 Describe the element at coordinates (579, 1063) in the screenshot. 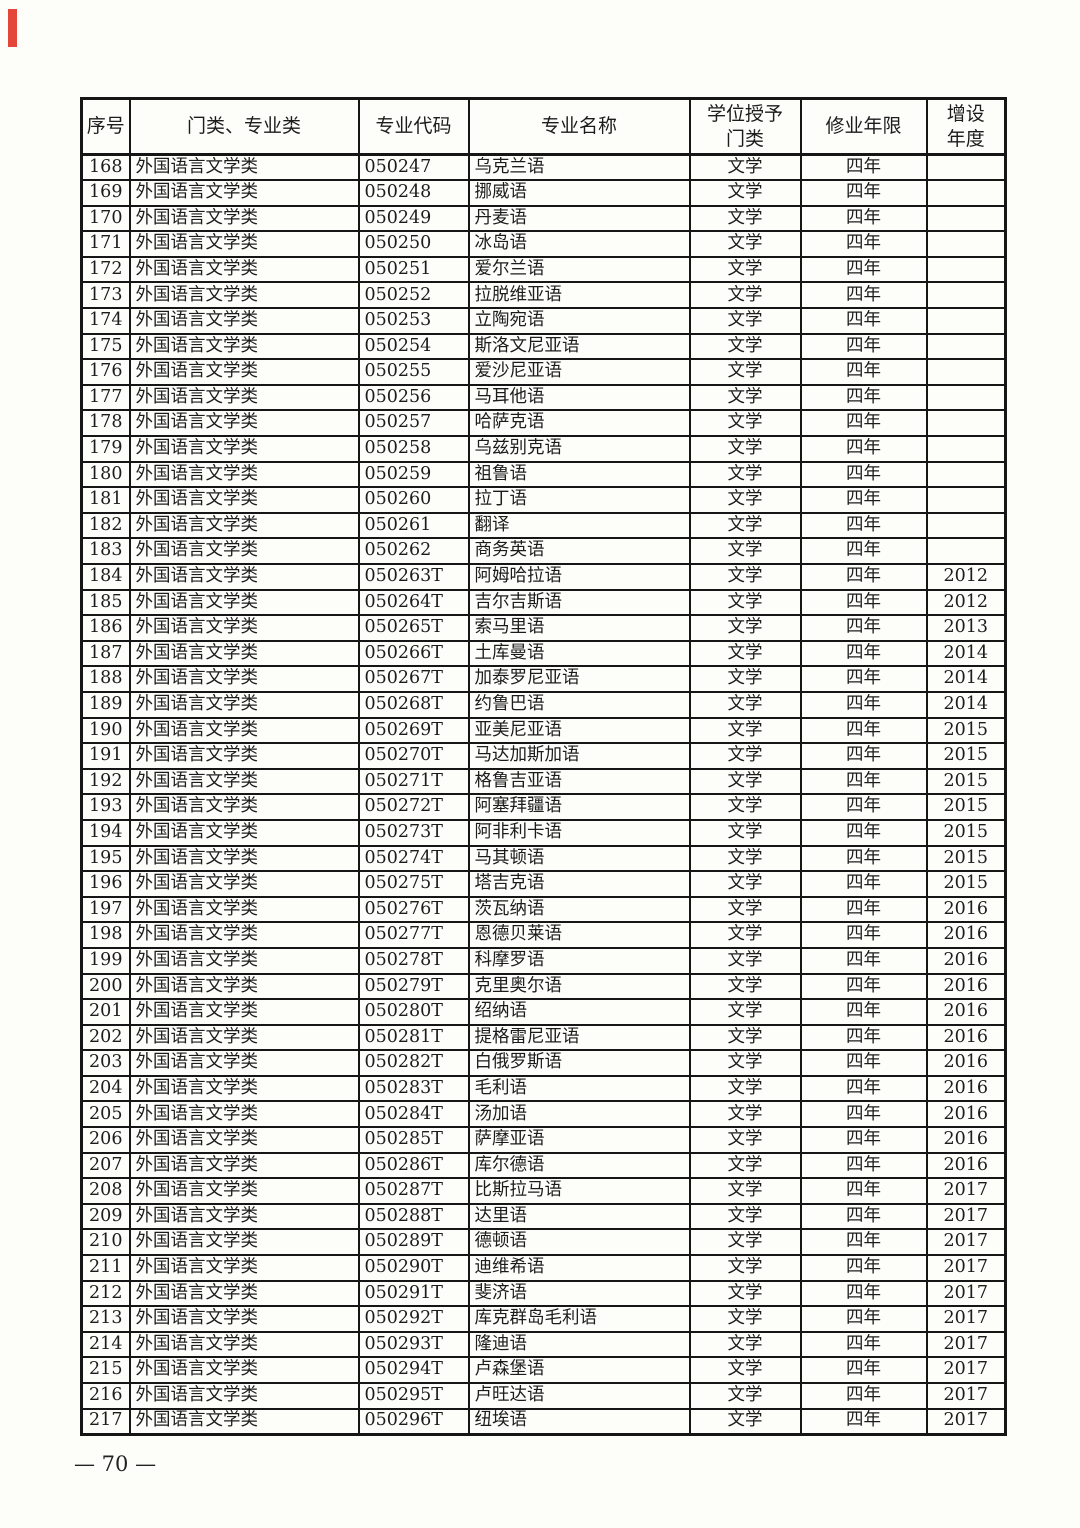

I see `name-cell: 白俄罗斯语` at that location.